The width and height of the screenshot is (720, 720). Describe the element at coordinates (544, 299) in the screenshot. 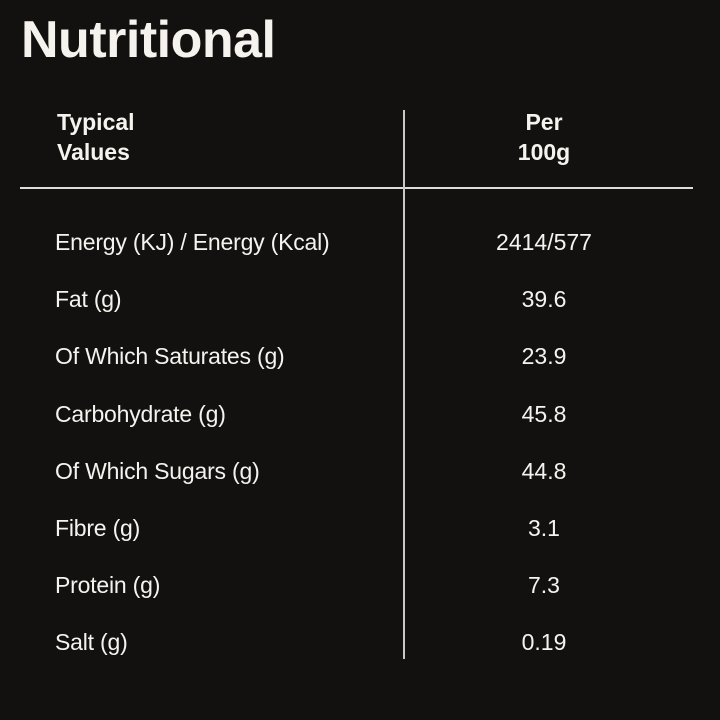

I see `nutrient-value: 39.6` at that location.